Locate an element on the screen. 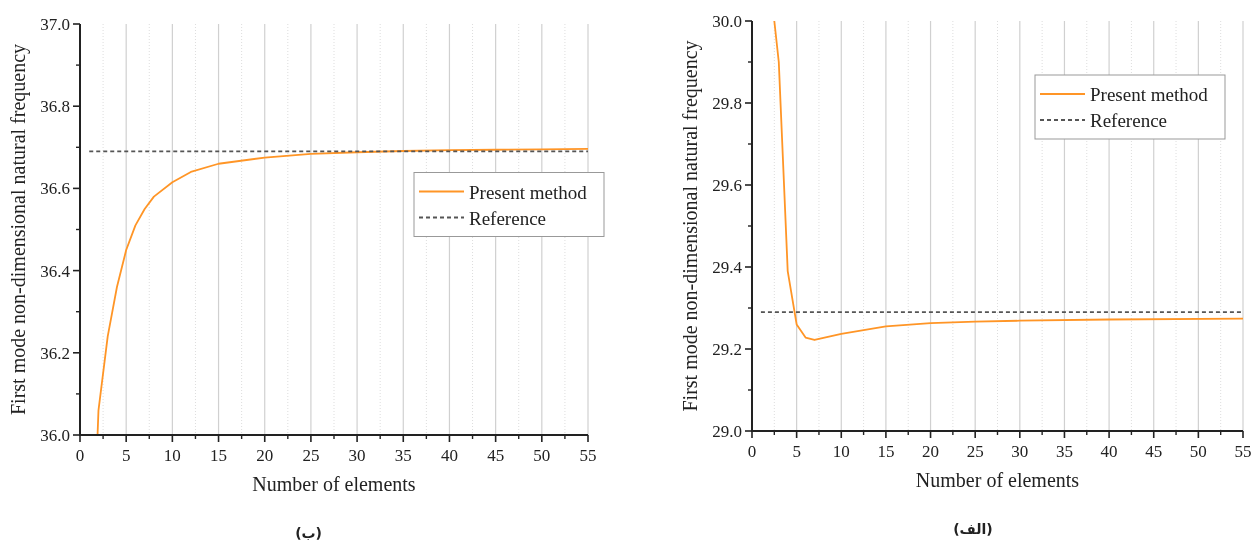 The height and width of the screenshot is (544, 1259). y-tick-label: 29.4 is located at coordinates (727, 267).